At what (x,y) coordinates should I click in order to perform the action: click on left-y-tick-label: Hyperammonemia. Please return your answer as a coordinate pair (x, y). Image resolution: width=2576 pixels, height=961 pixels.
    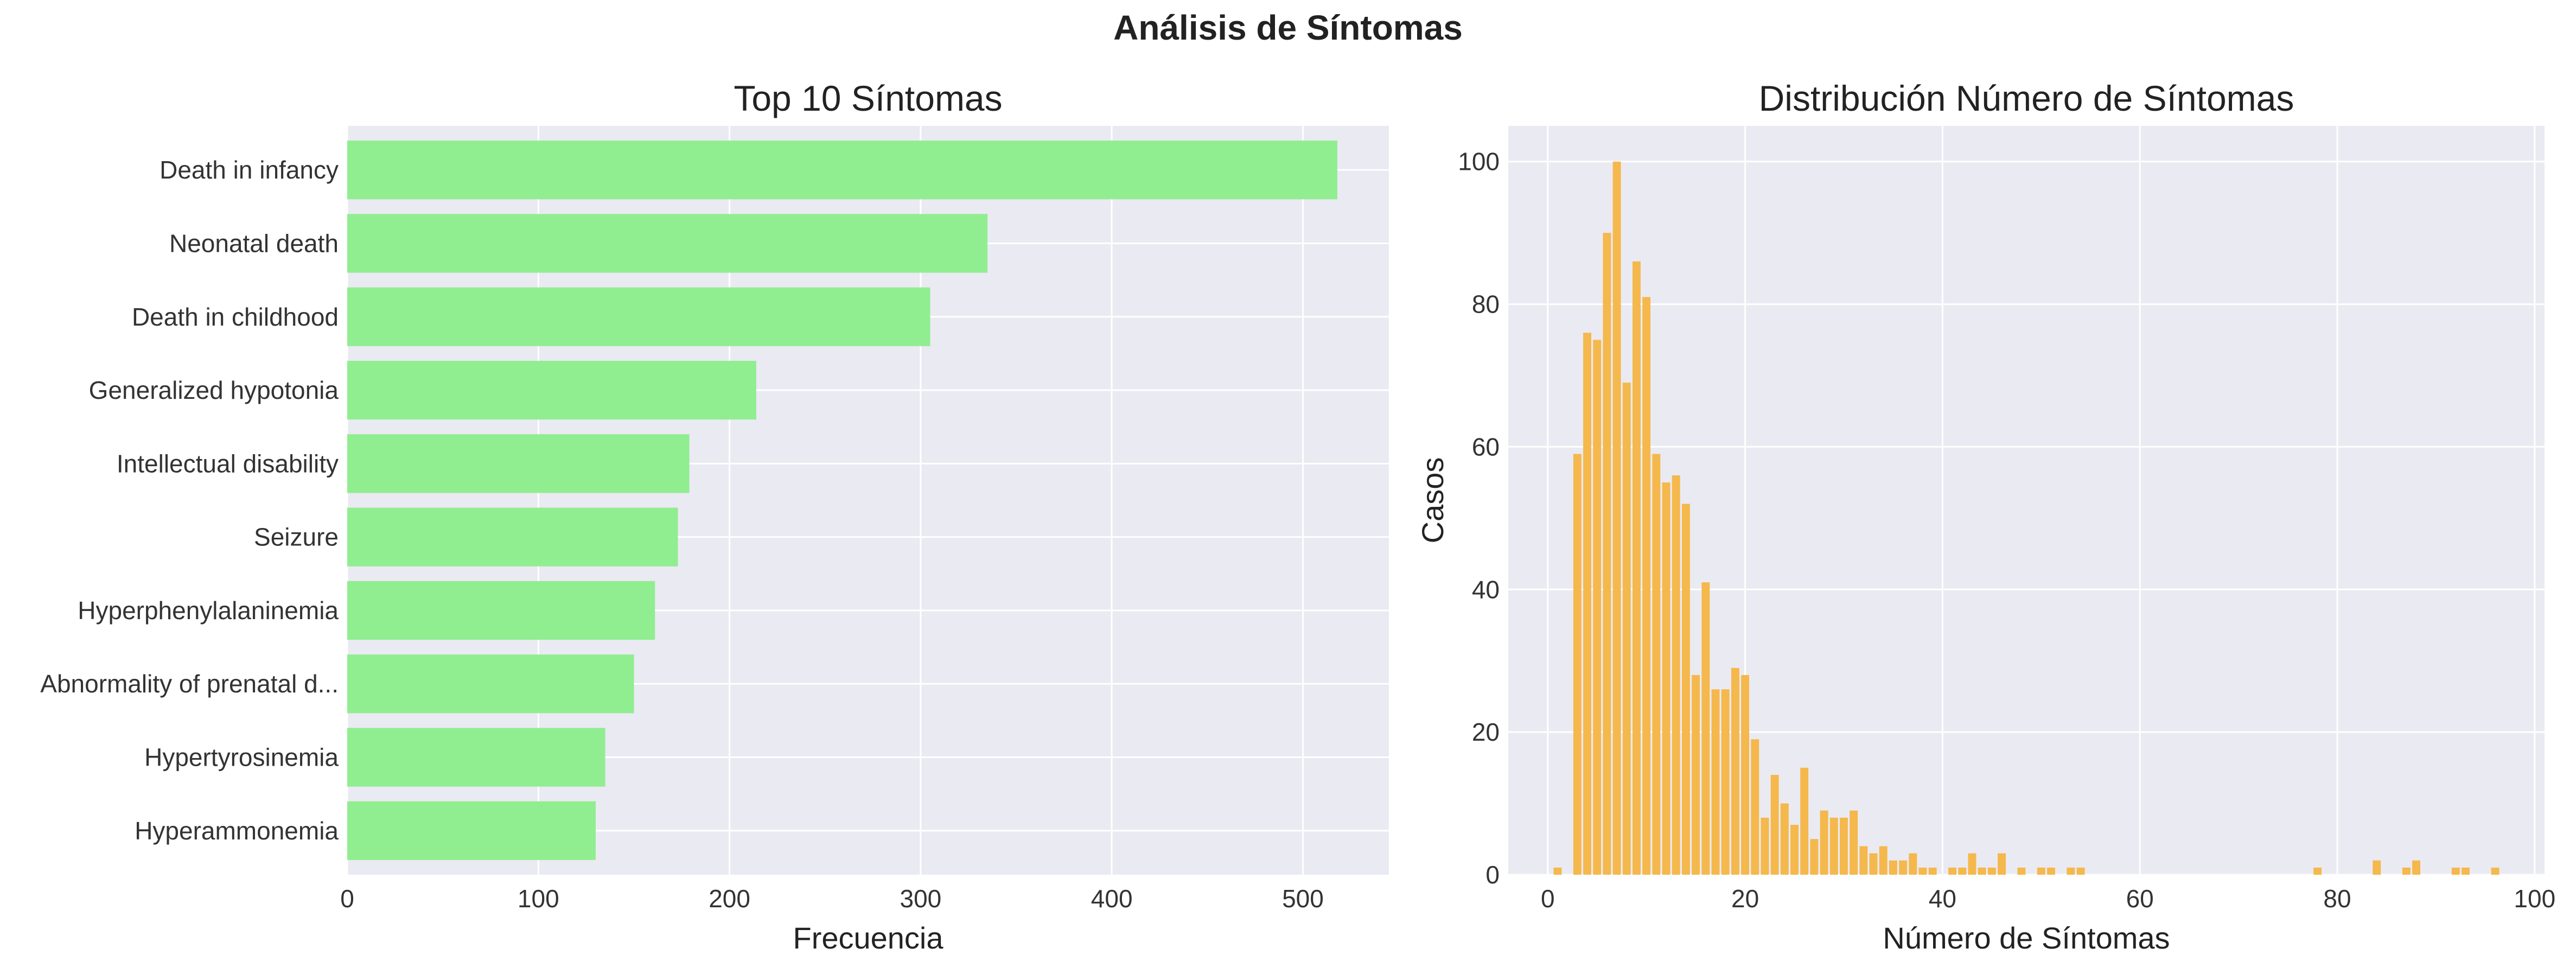
    Looking at the image, I should click on (237, 831).